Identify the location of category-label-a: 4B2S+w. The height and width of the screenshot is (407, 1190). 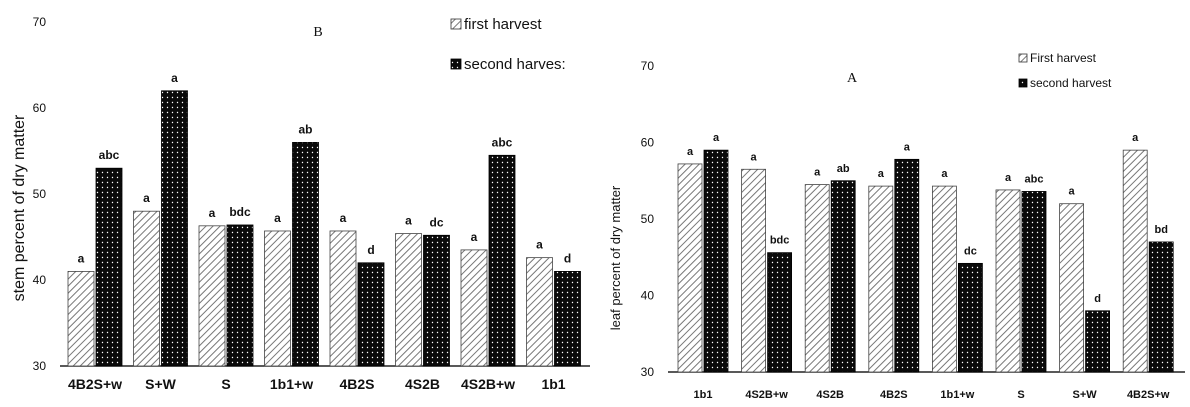
(1148, 395).